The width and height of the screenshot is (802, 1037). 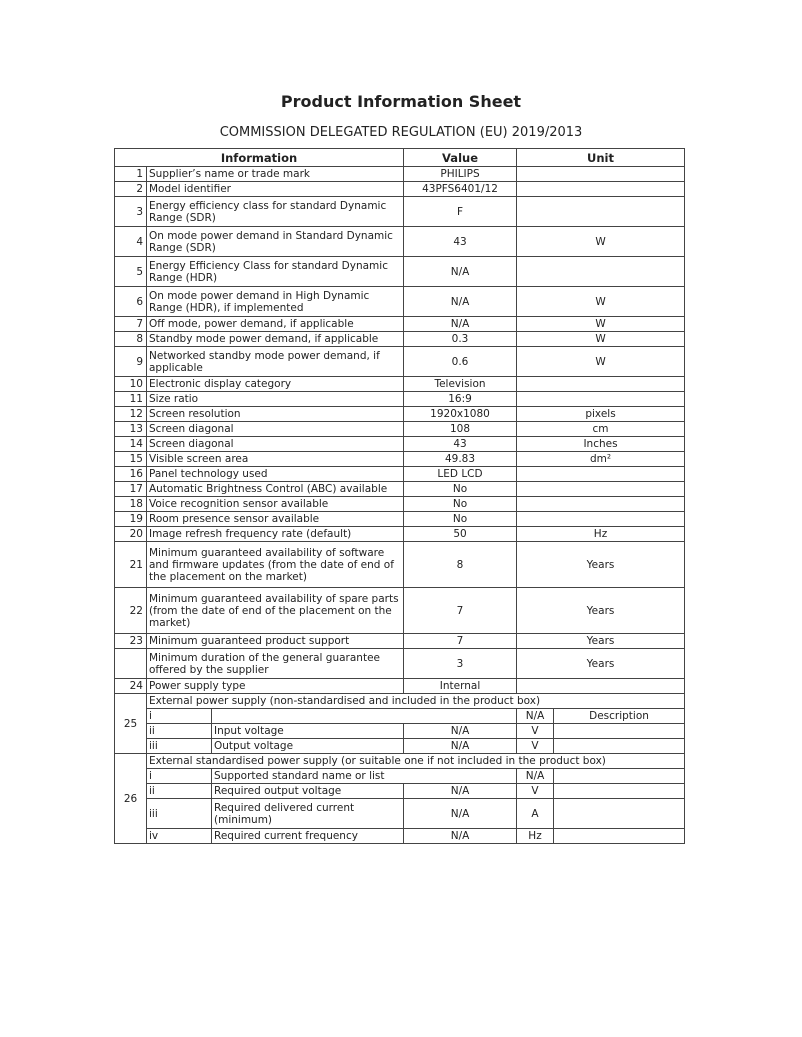 I want to click on table-row: 18 Voice recognition sensor available No, so click(x=400, y=504).